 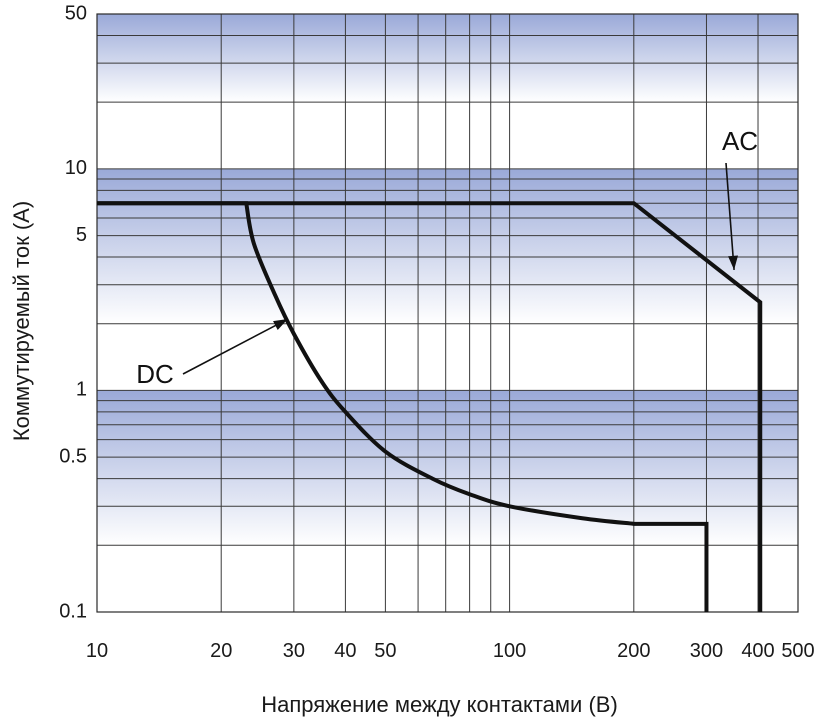 What do you see at coordinates (633, 651) in the screenshot?
I see `x-tick-label-200: 200` at bounding box center [633, 651].